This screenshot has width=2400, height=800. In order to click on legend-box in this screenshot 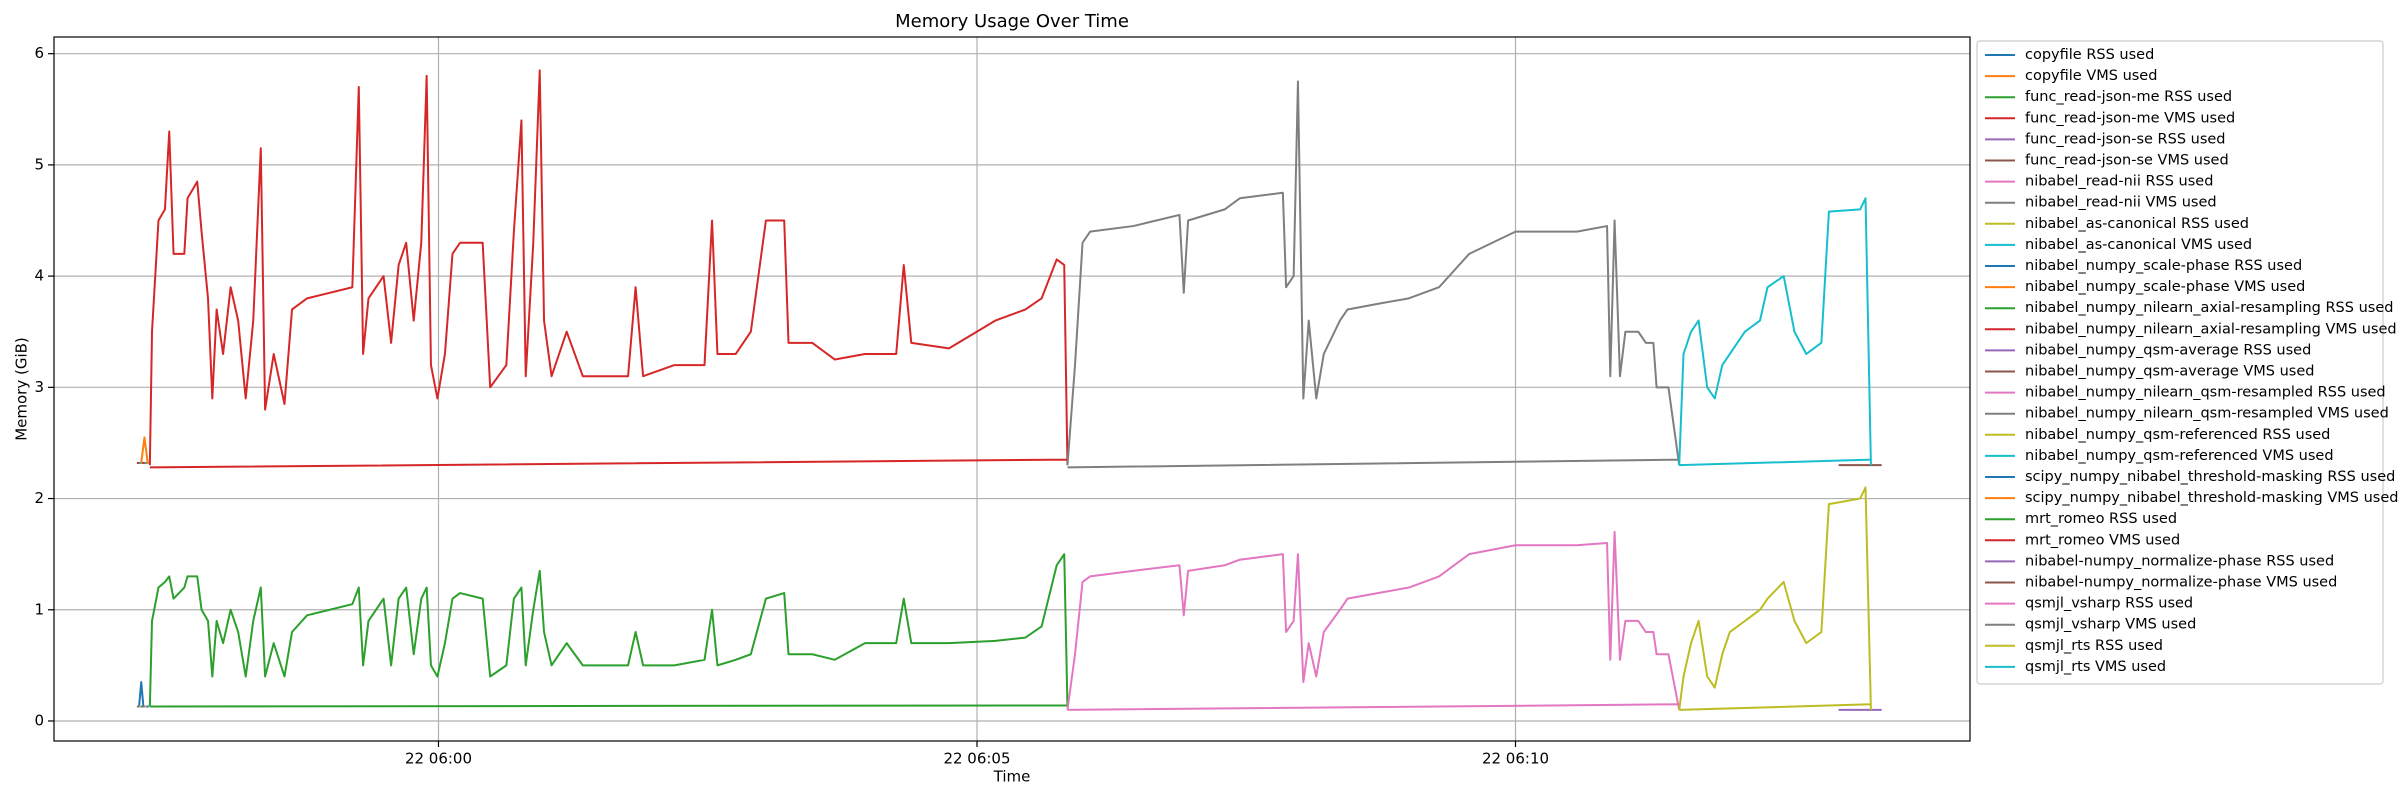, I will do `click(2180, 362)`.